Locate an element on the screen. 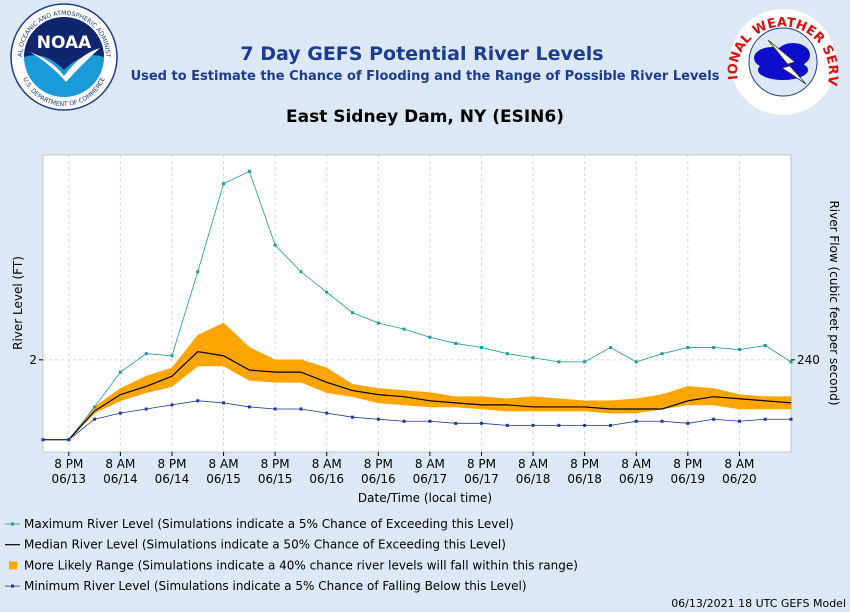 The height and width of the screenshot is (612, 850). y-axis-label: River Level (FT) is located at coordinates (18, 303).